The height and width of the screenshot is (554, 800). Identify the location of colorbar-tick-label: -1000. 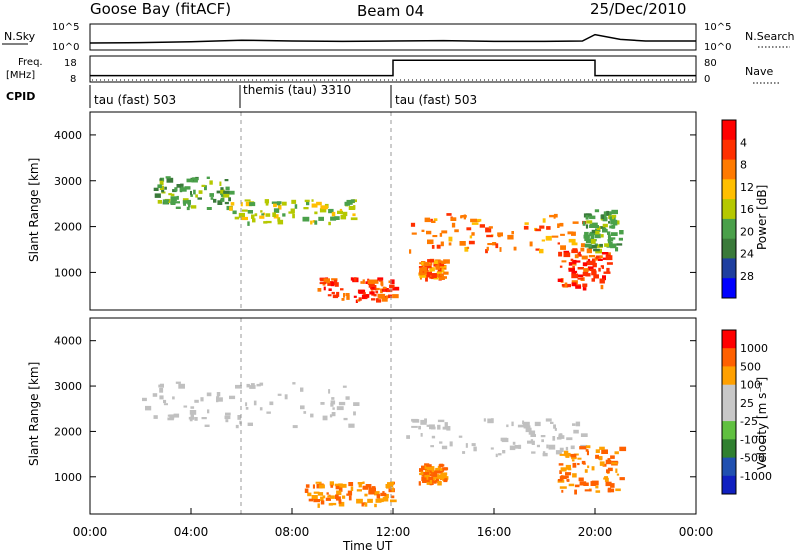
(756, 476).